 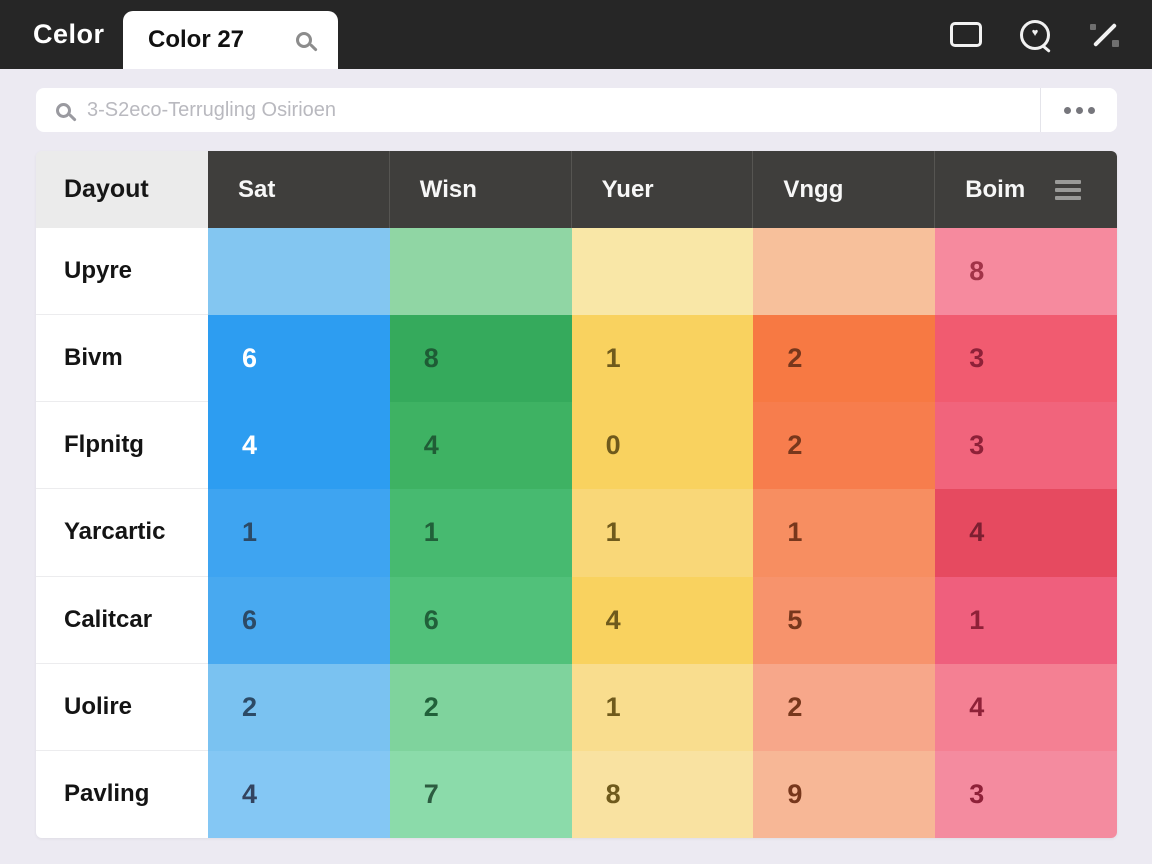 I want to click on row-label: Uolire, so click(x=122, y=707).